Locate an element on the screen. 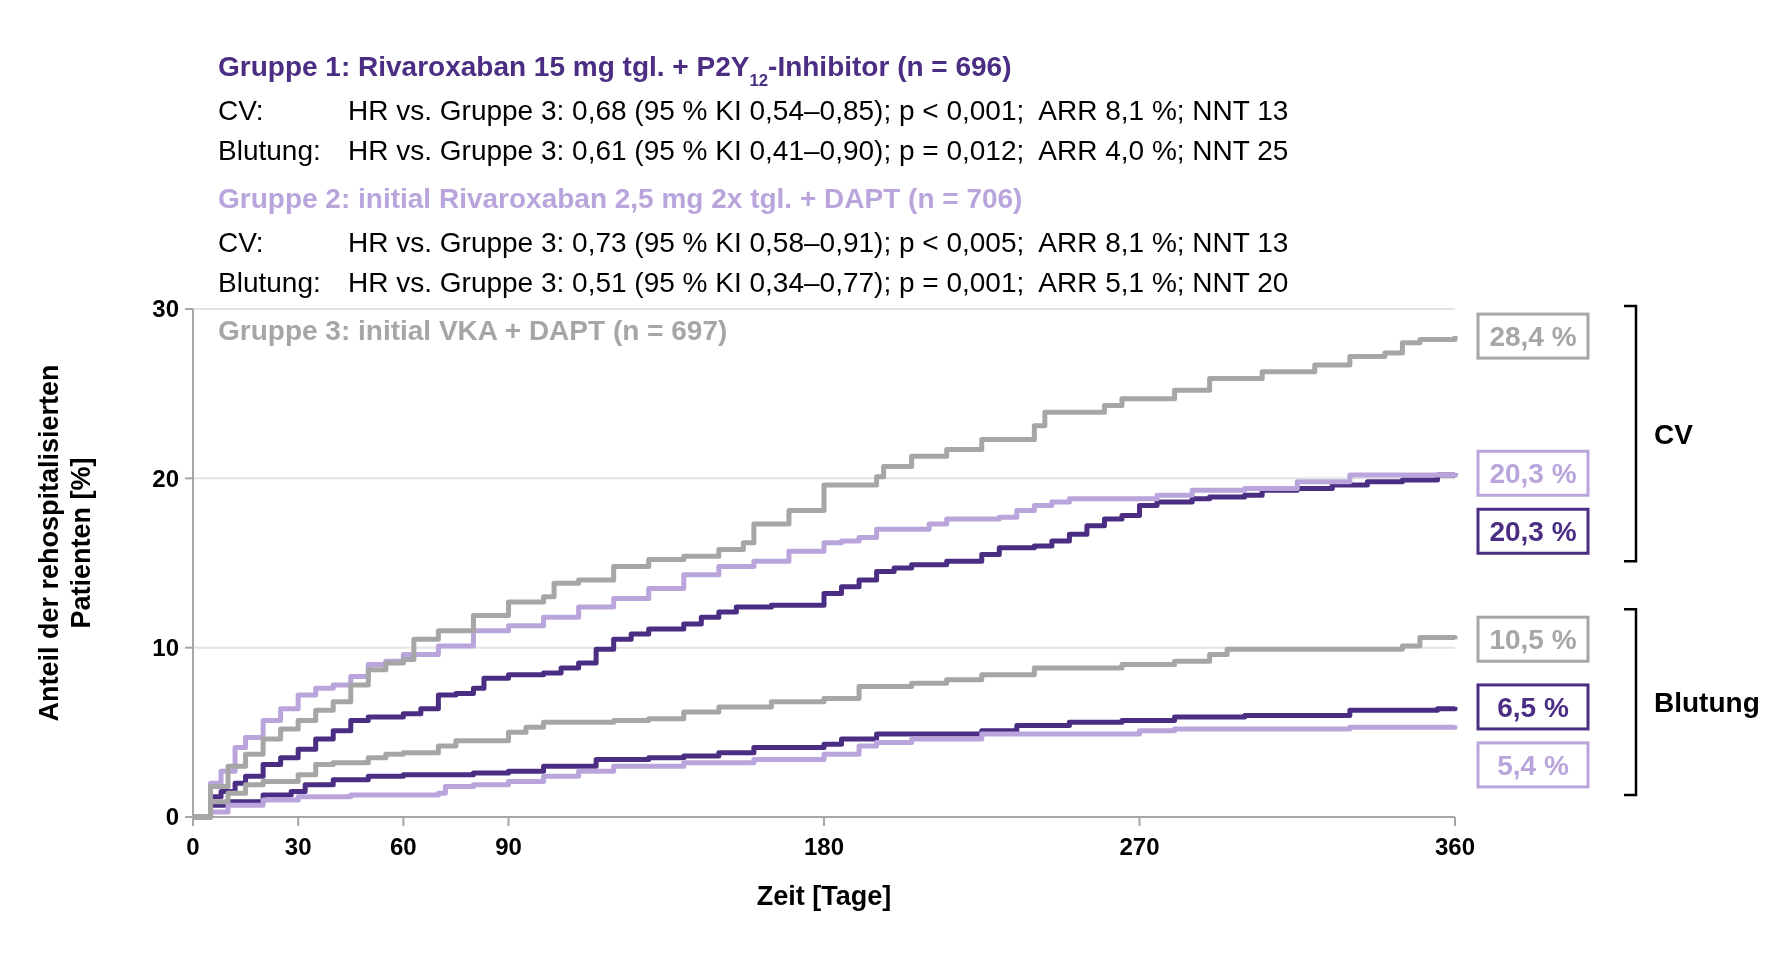  x-axis-title: Zeit [Tage] is located at coordinates (824, 896).